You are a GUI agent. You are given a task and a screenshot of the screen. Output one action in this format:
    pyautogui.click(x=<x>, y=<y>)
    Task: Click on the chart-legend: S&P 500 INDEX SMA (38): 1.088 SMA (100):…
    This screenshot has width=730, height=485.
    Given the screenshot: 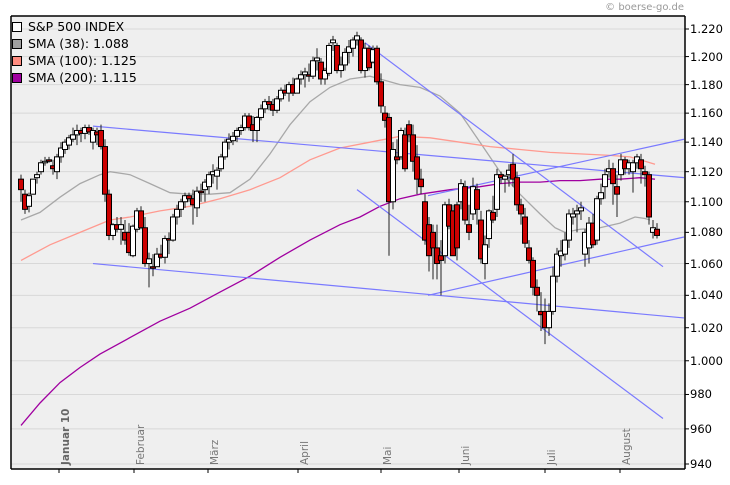 What is the action you would take?
    pyautogui.click(x=74, y=52)
    